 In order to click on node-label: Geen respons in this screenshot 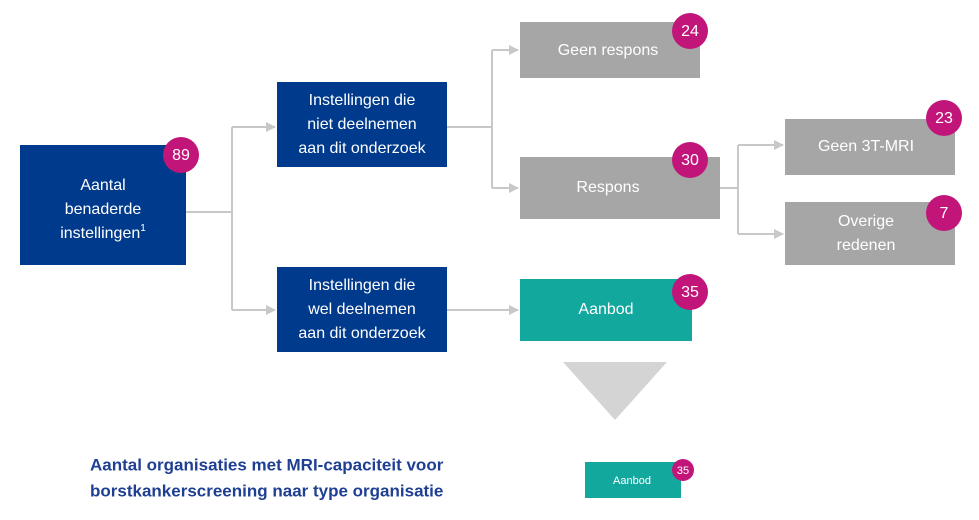, I will do `click(608, 50)`.